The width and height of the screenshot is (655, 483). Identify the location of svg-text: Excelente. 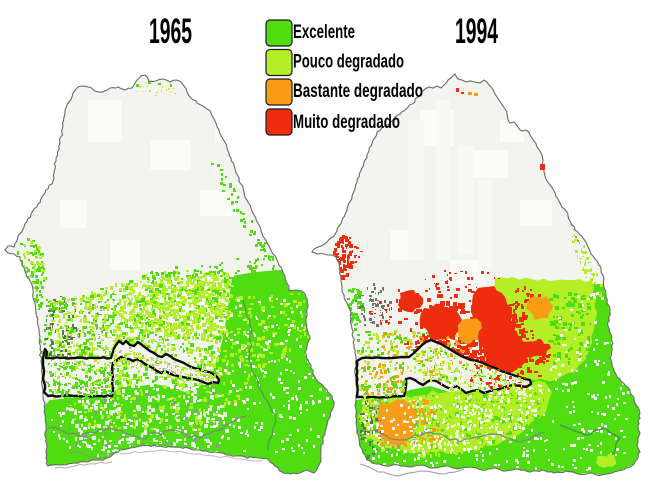
(324, 32).